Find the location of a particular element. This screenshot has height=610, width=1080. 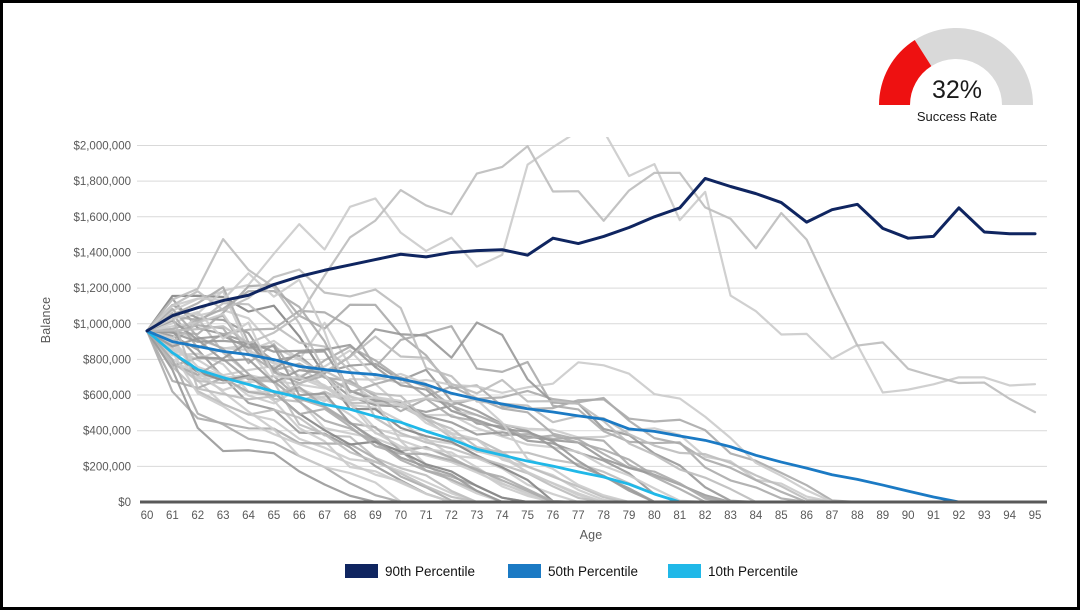

gauge-track-arc is located at coordinates (973, 67).